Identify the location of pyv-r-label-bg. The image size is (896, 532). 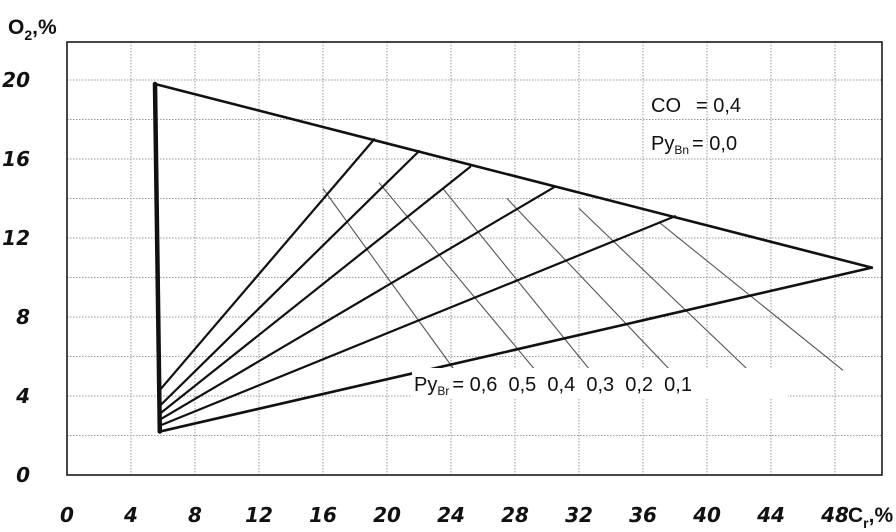
(600, 383).